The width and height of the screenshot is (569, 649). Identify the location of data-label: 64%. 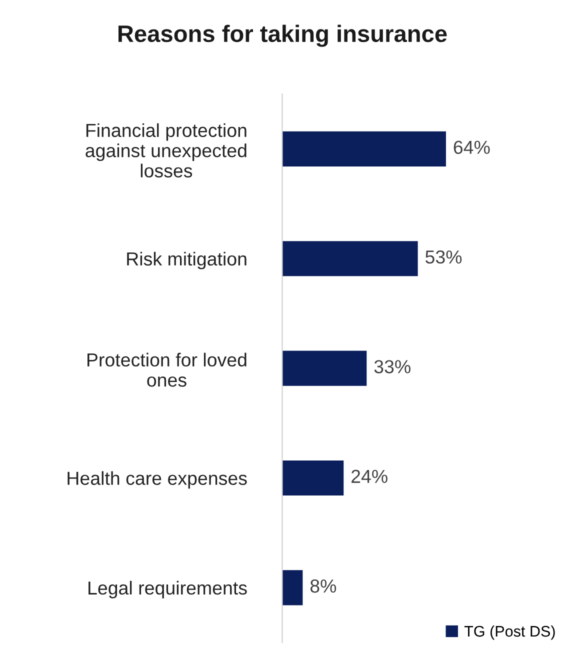
(472, 147).